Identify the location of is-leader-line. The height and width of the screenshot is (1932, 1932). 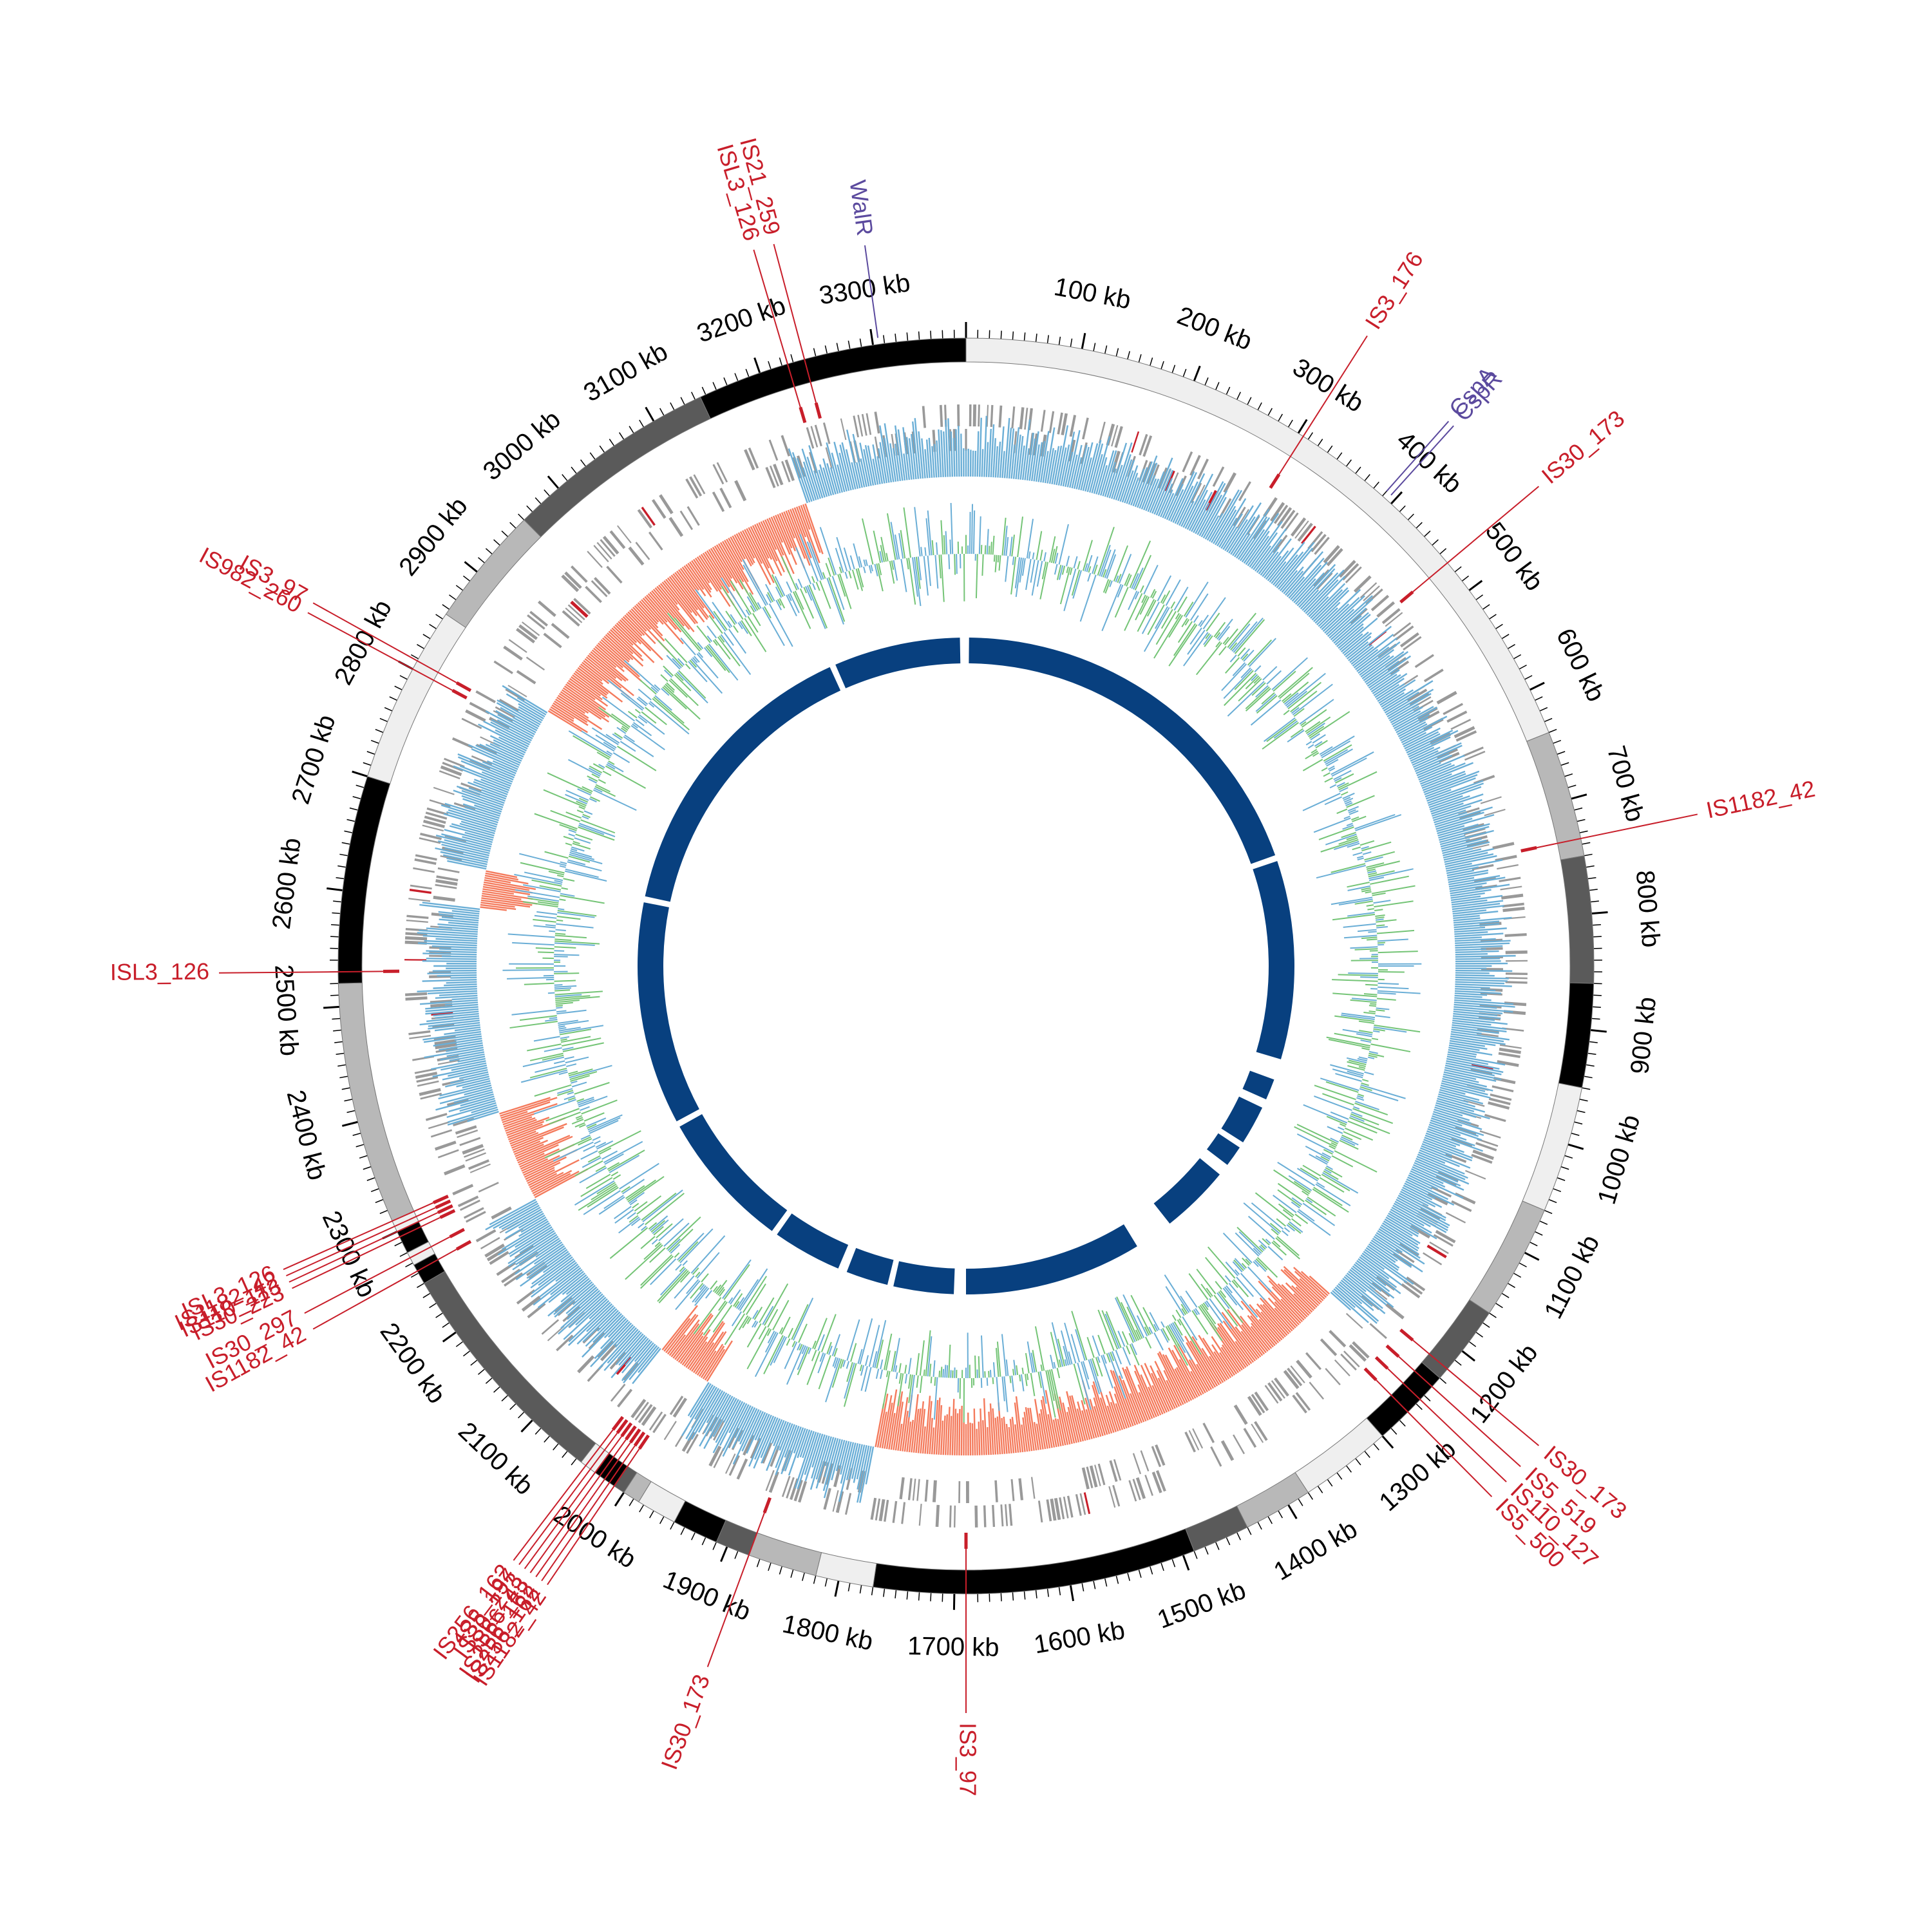
(384, 643).